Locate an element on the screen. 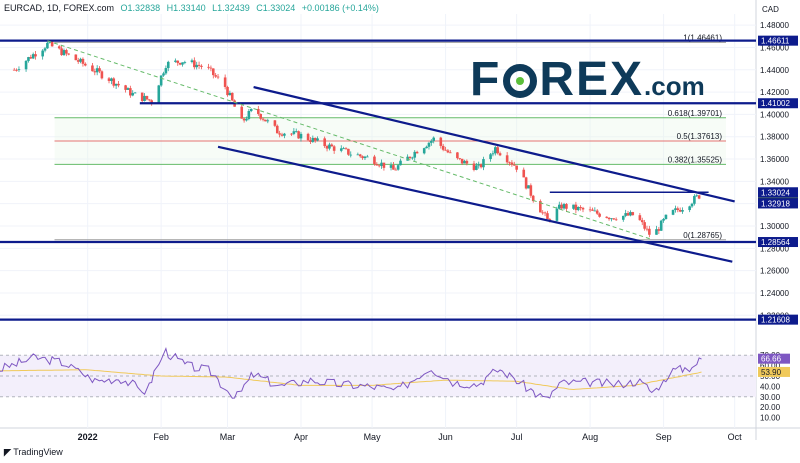 The width and height of the screenshot is (800, 463). price-tick-label: 1.44000 is located at coordinates (774, 70).